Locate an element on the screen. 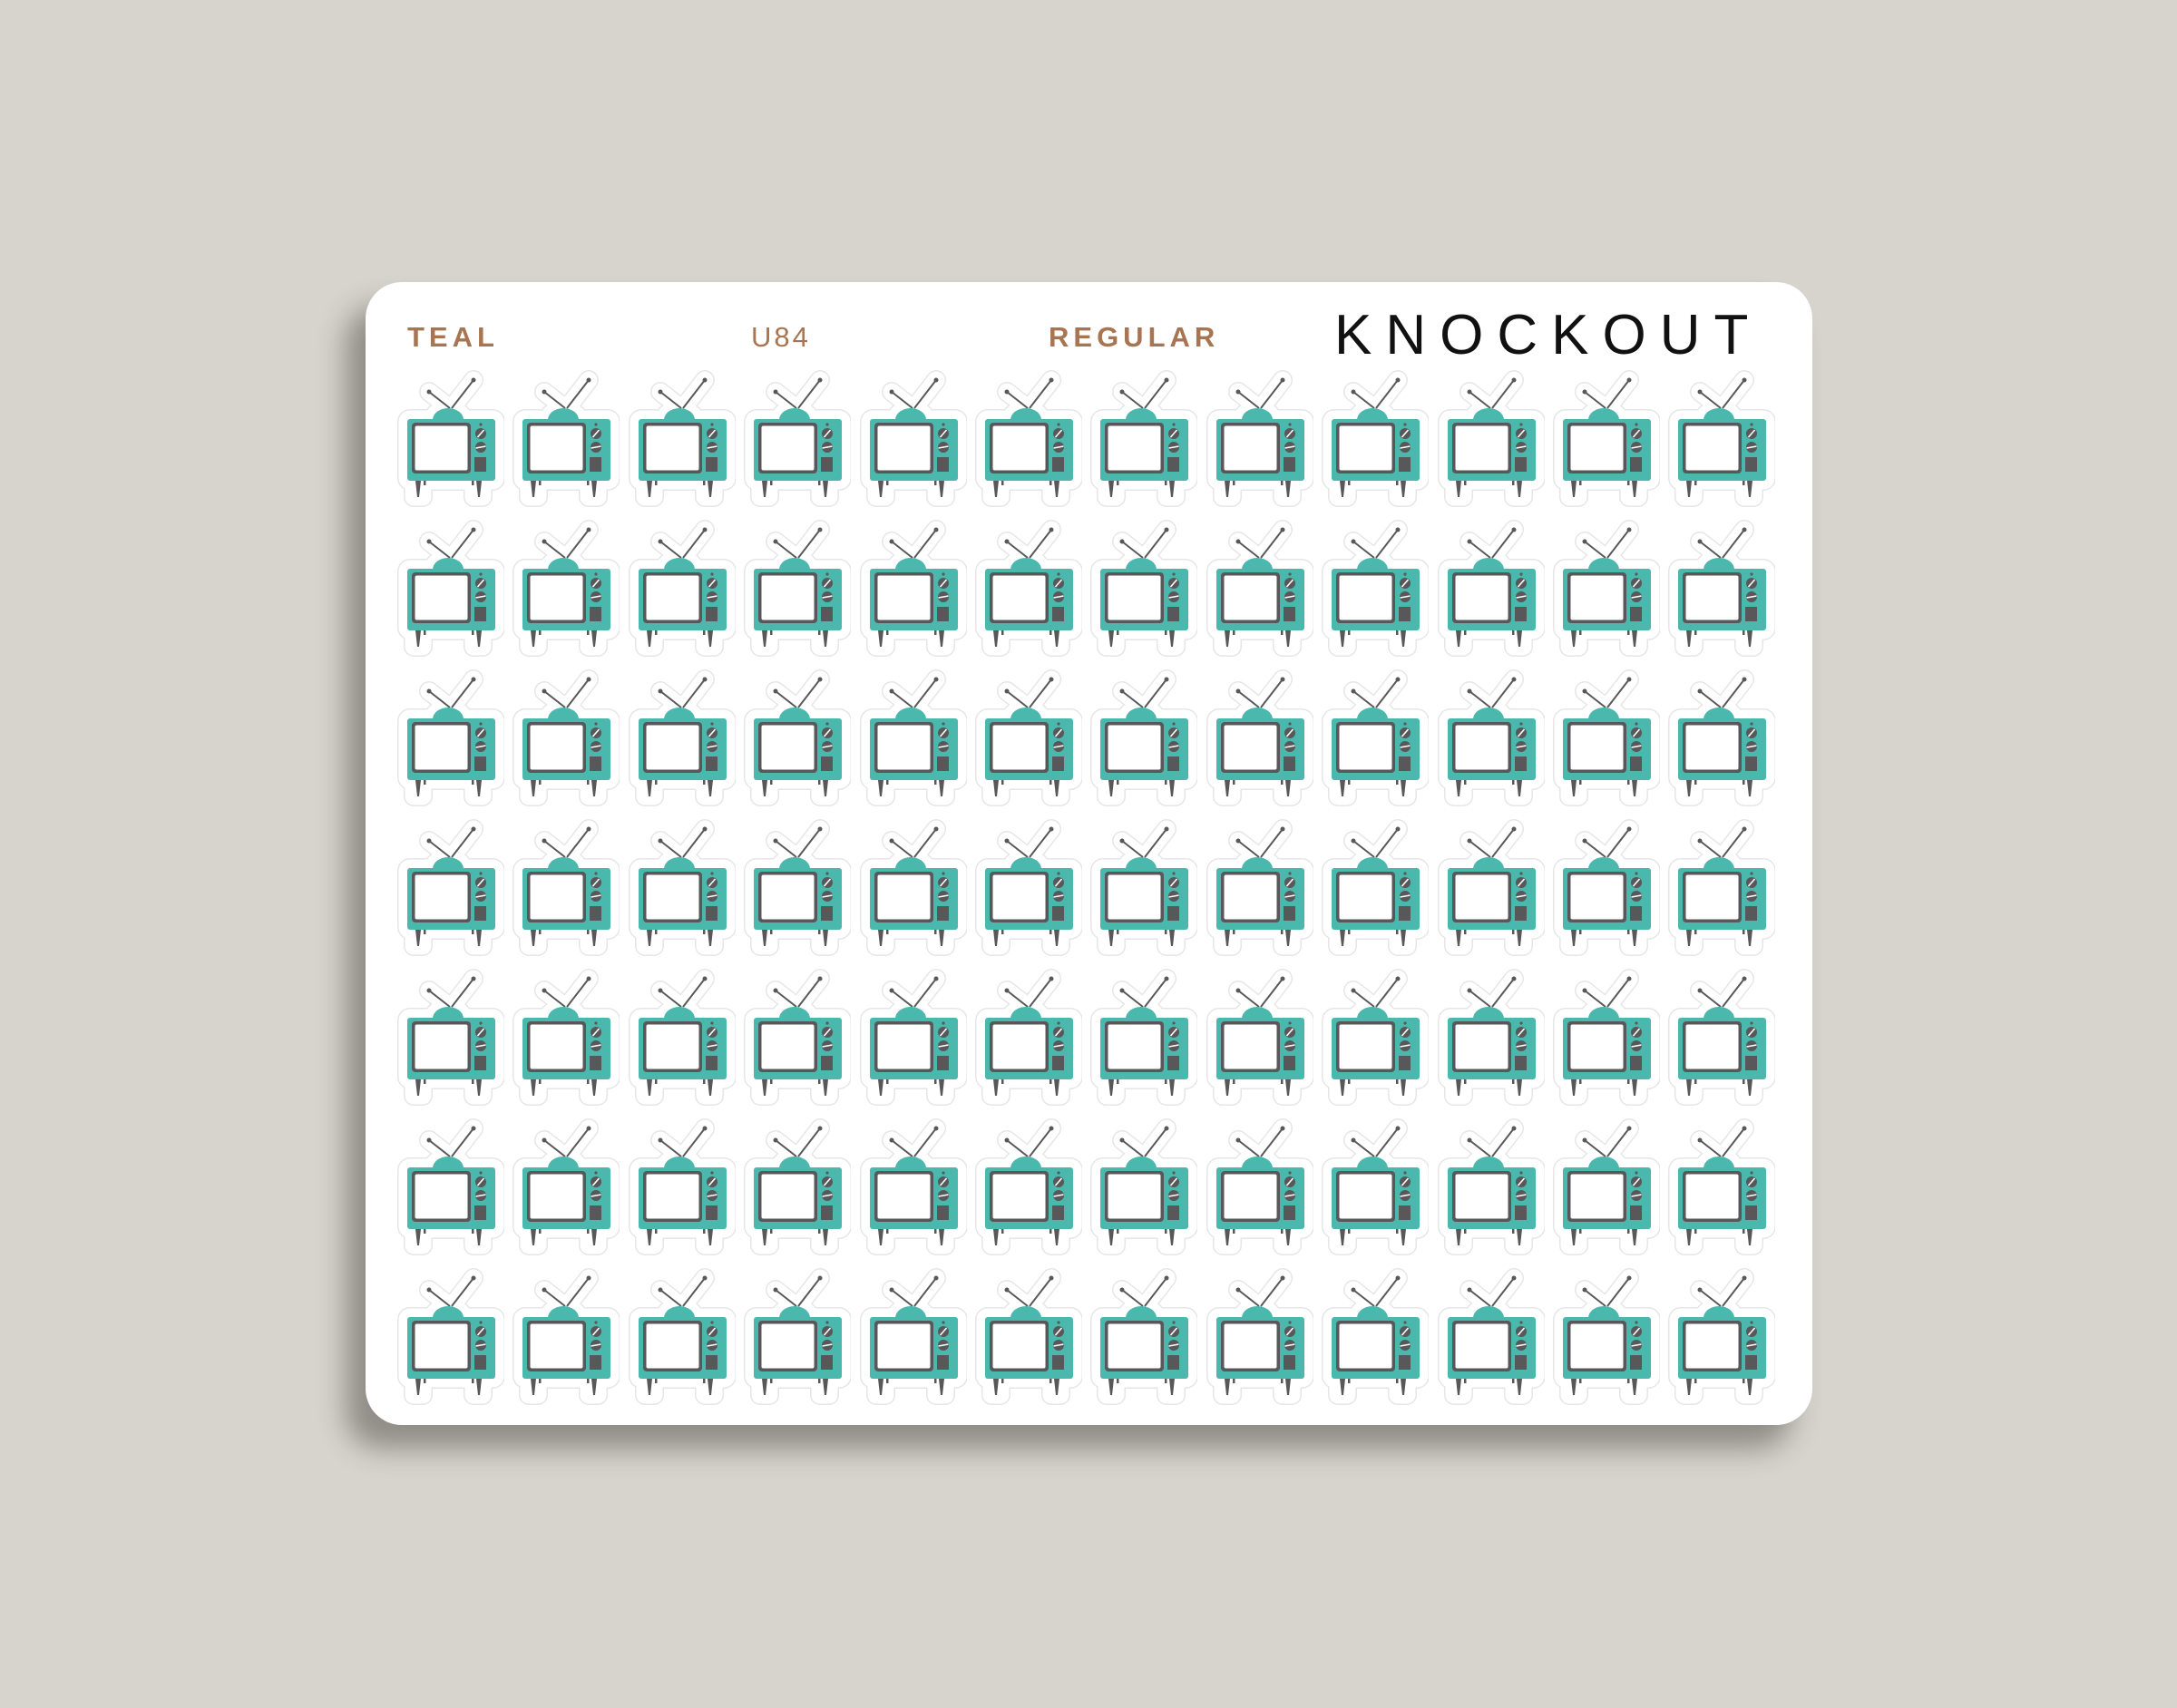 The image size is (2177, 1708). size-label: REGULAR is located at coordinates (1134, 337).